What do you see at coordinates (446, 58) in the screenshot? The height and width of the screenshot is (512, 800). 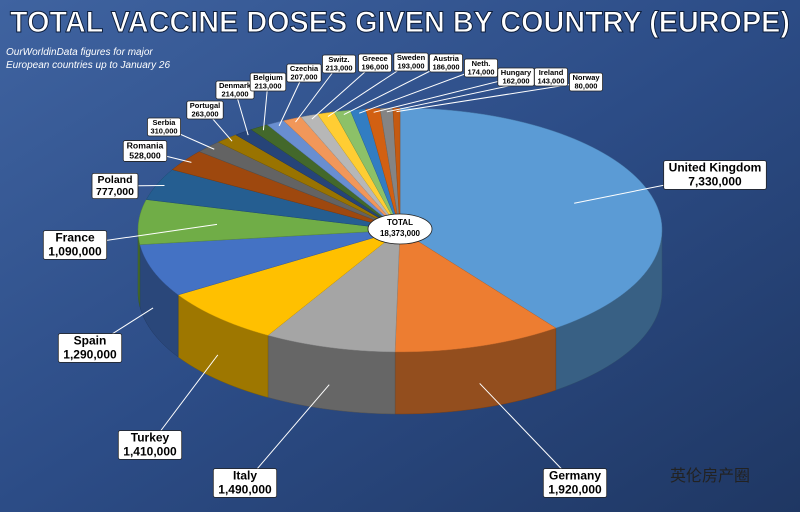 I see `label-name: Austria` at bounding box center [446, 58].